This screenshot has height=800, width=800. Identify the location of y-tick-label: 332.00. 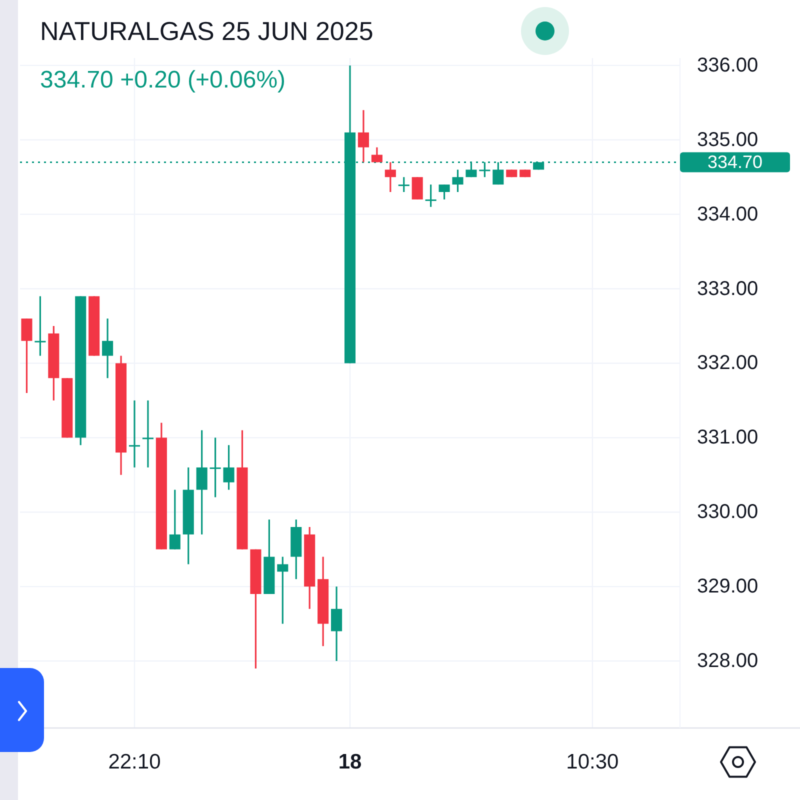
(727, 363).